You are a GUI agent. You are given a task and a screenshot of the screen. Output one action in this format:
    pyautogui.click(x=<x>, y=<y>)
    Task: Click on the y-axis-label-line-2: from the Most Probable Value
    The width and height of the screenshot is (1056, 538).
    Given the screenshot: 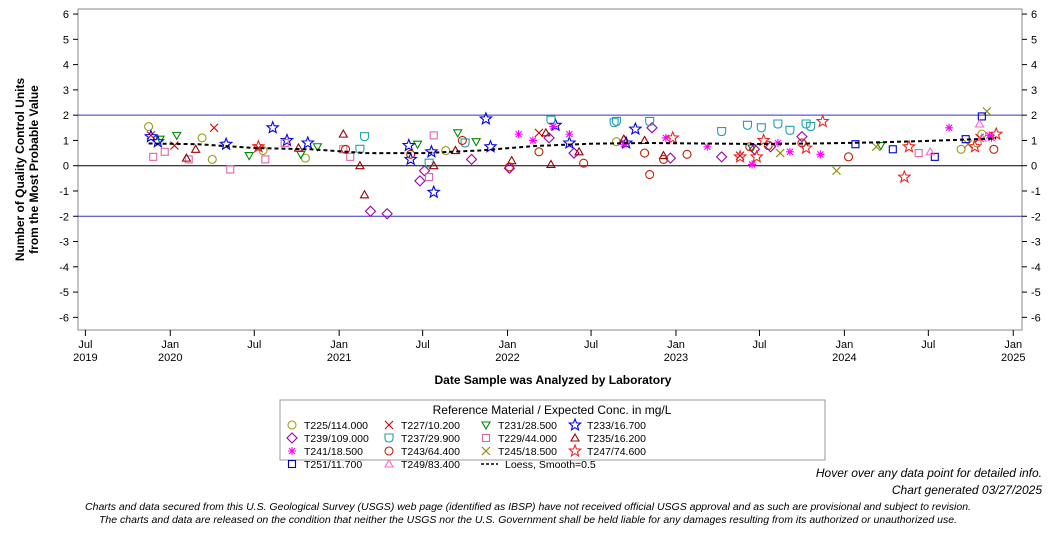 What is the action you would take?
    pyautogui.click(x=34, y=169)
    